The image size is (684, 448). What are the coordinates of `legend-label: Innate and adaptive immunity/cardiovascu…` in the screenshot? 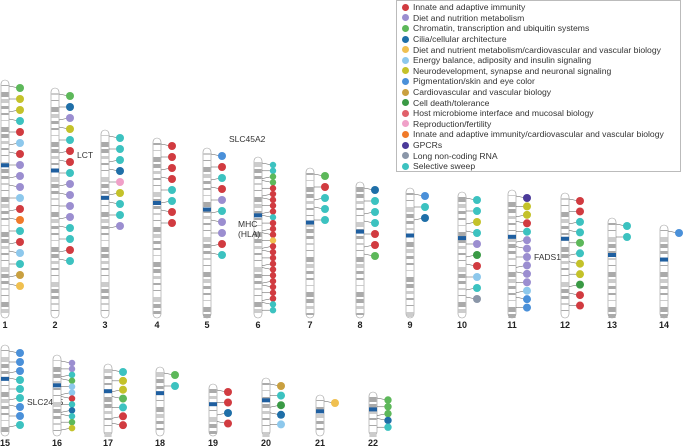 It's located at (538, 134).